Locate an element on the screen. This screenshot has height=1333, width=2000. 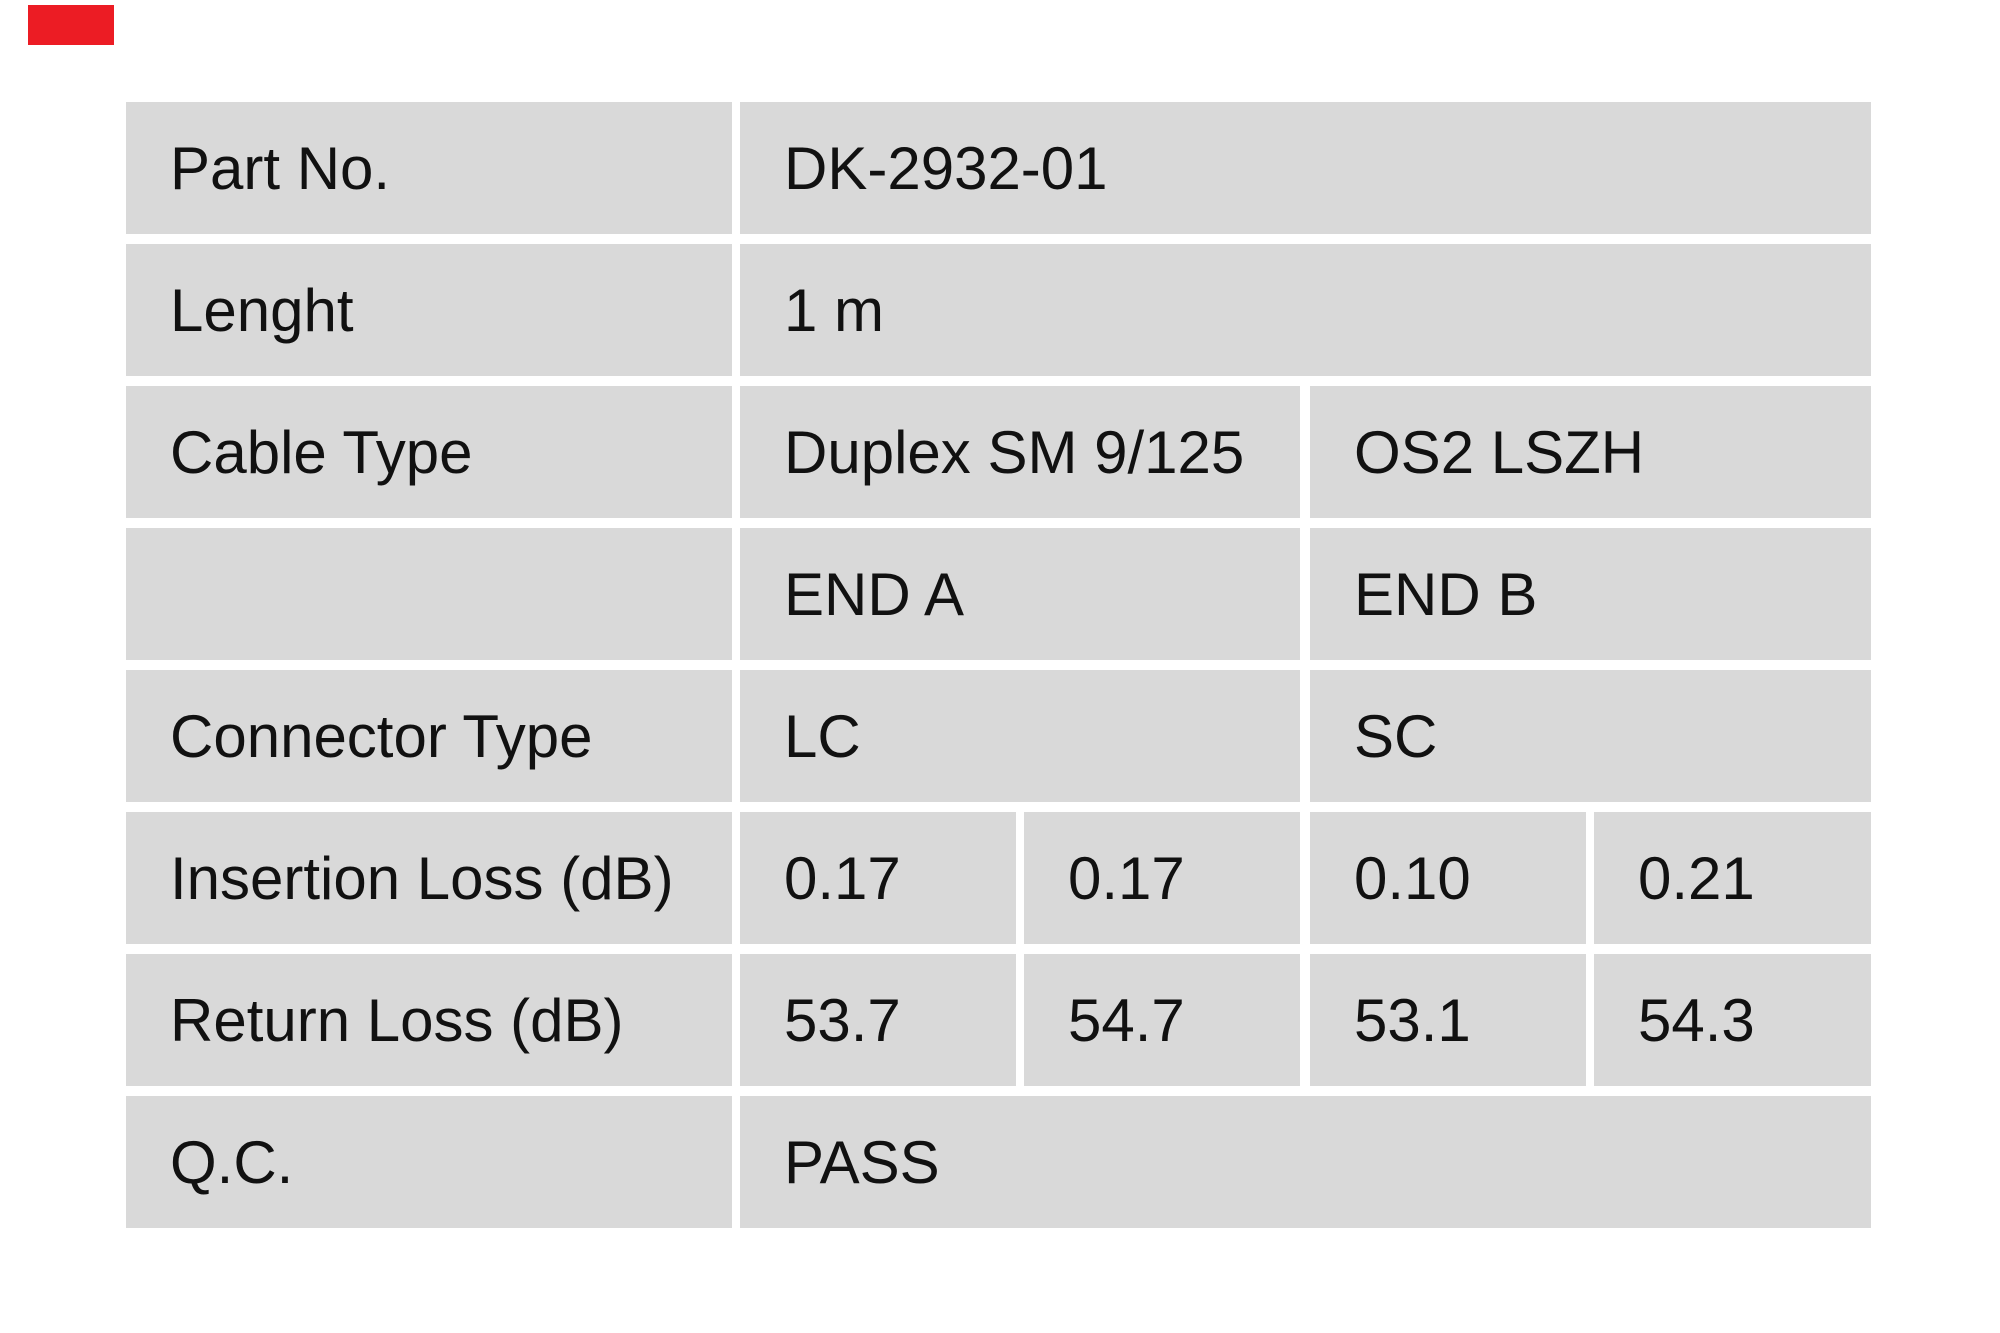
row-label-length: Lenght is located at coordinates (429, 310).